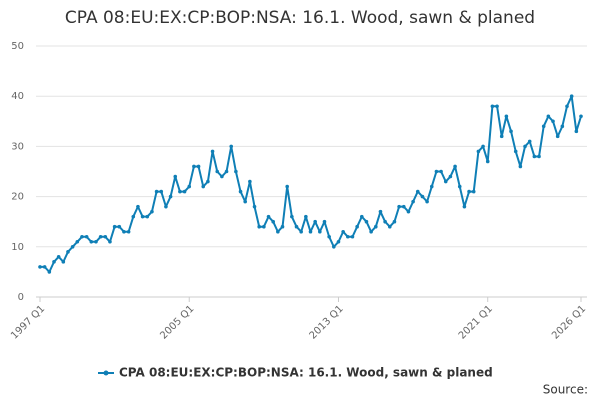  I want to click on y-tick-label: 30, so click(17, 146).